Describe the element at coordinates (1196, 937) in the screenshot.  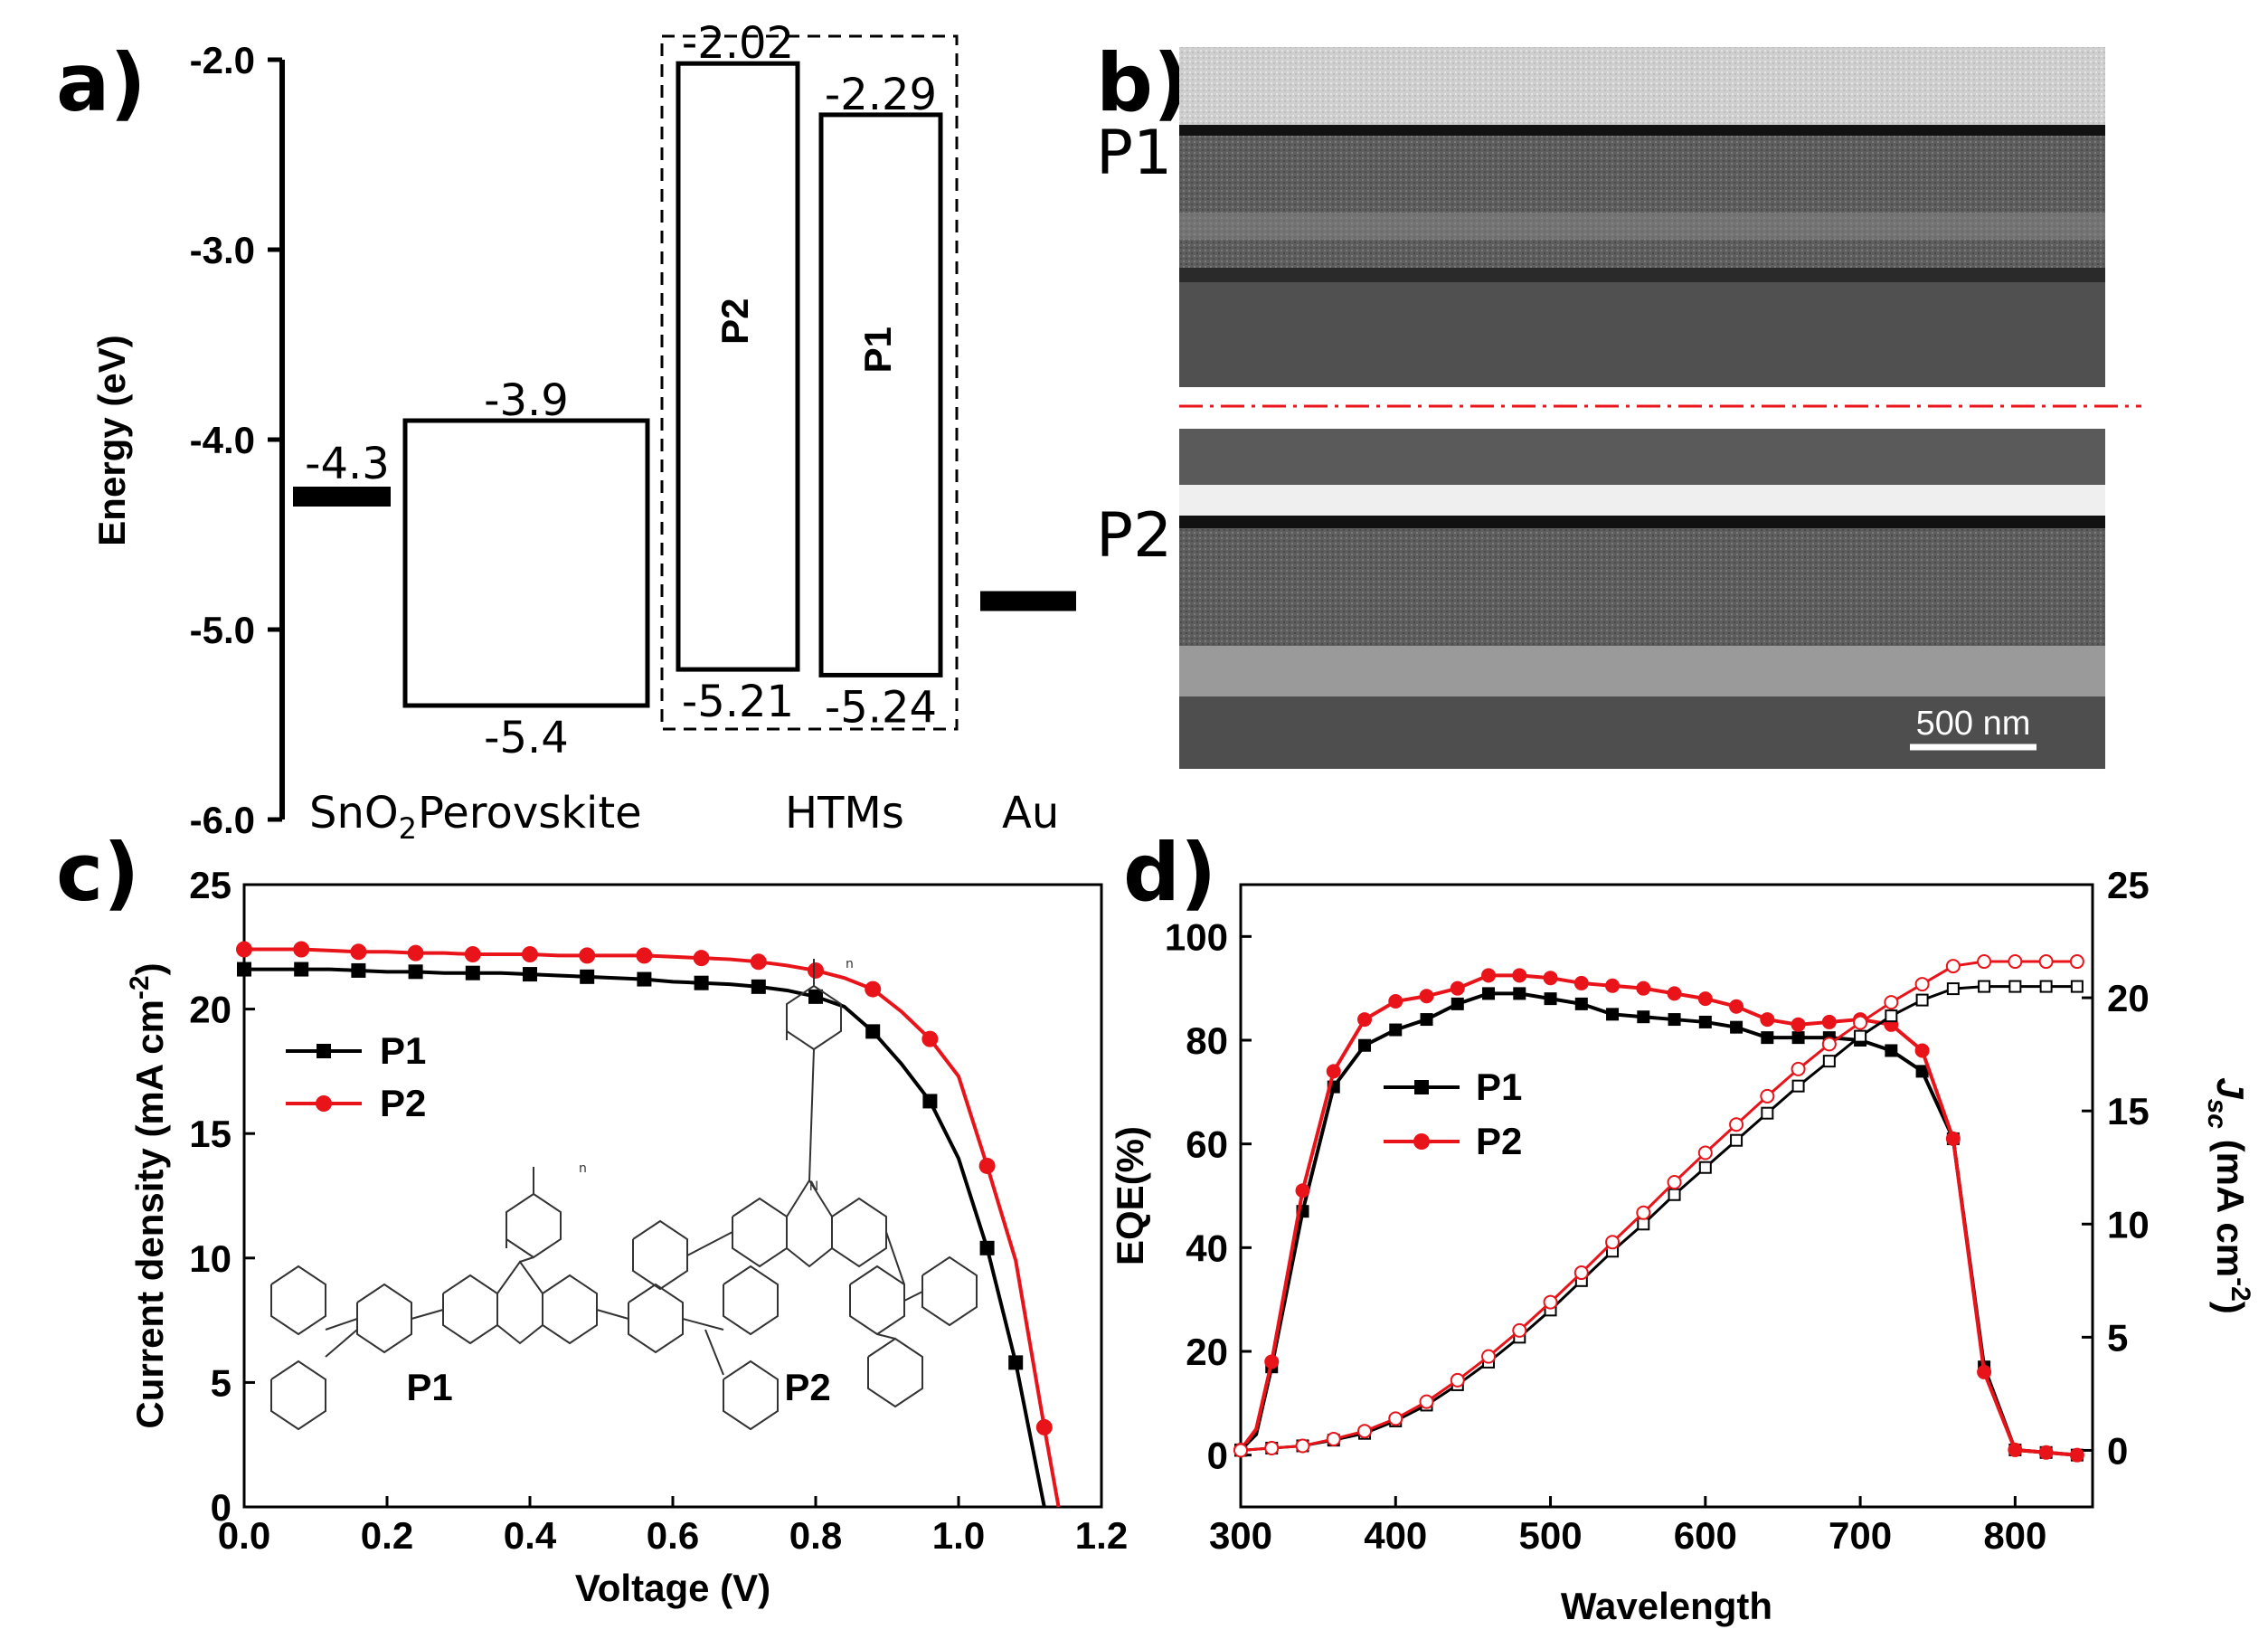
I see `eqe-y-tick-label: 100` at that location.